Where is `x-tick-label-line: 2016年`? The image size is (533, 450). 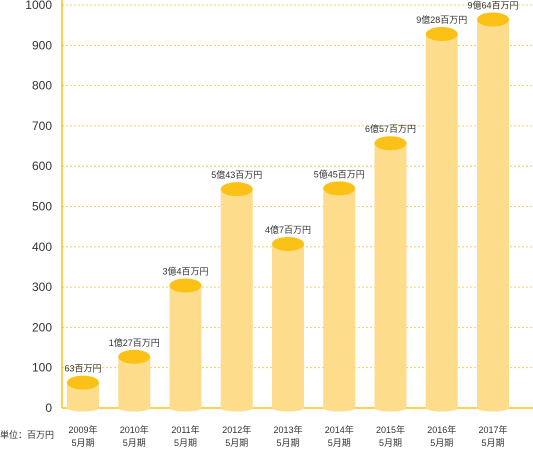 x-tick-label-line: 2016年 is located at coordinates (441, 429).